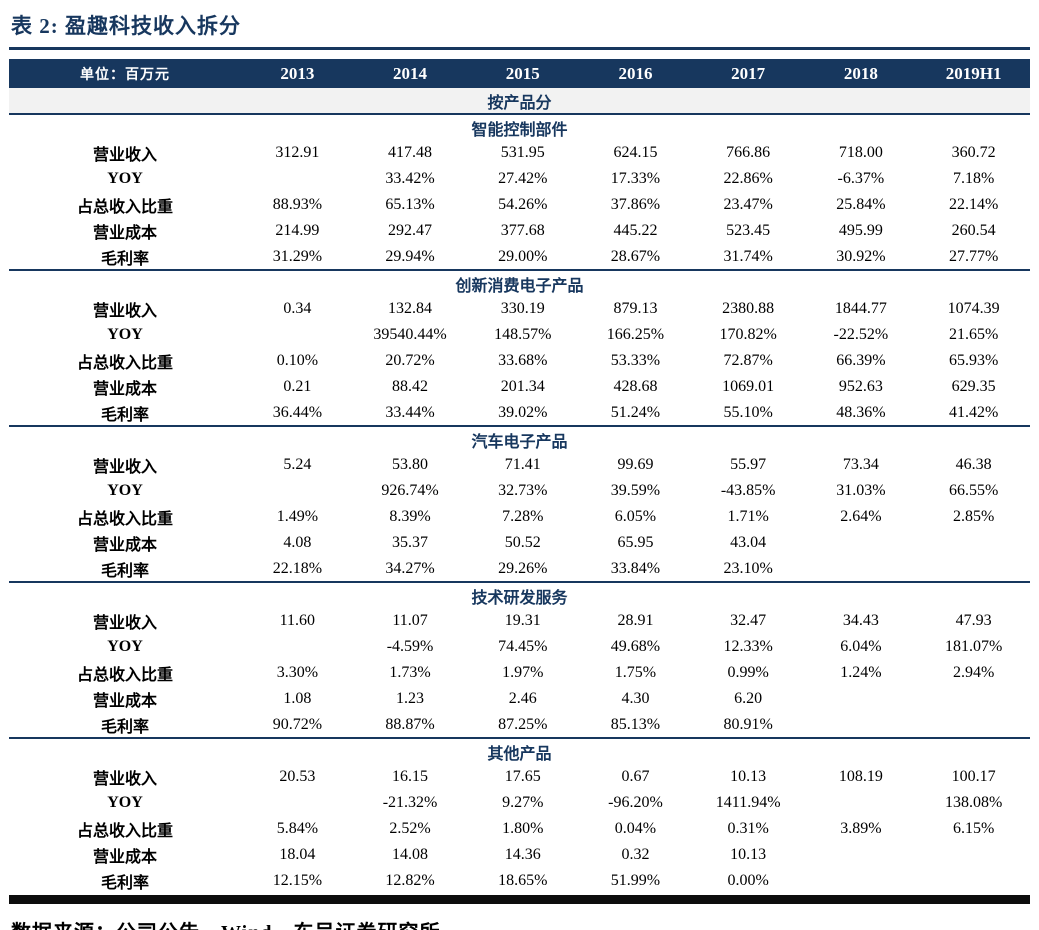 The image size is (1039, 930). Describe the element at coordinates (519, 48) in the screenshot. I see `title-underline` at that location.